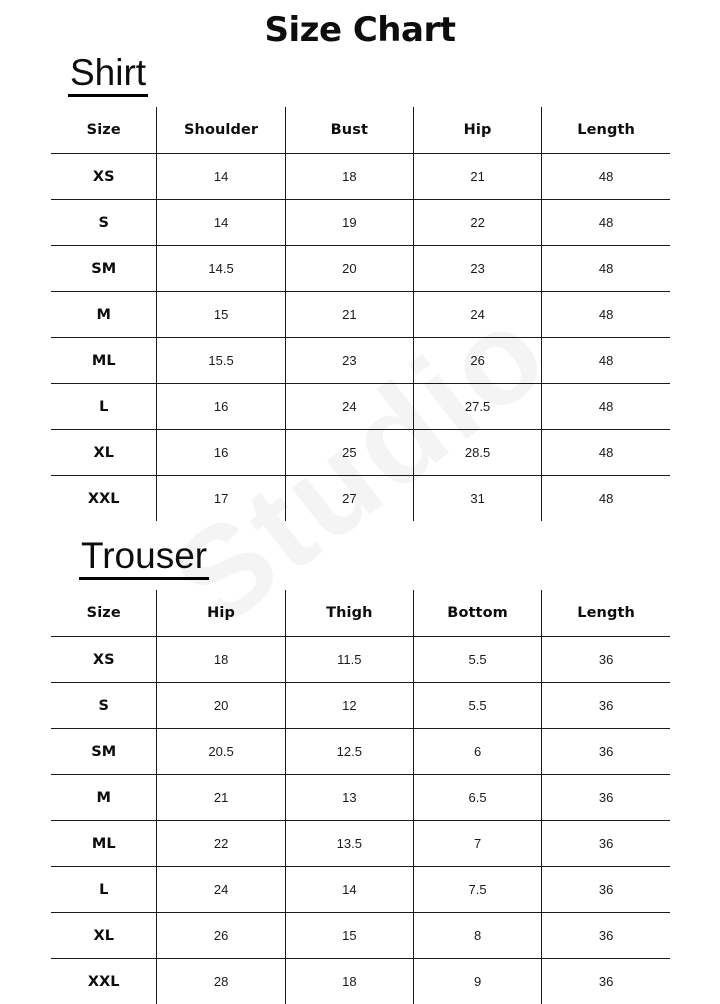 Image resolution: width=720 pixels, height=1004 pixels. I want to click on cell-bust: 25, so click(349, 452).